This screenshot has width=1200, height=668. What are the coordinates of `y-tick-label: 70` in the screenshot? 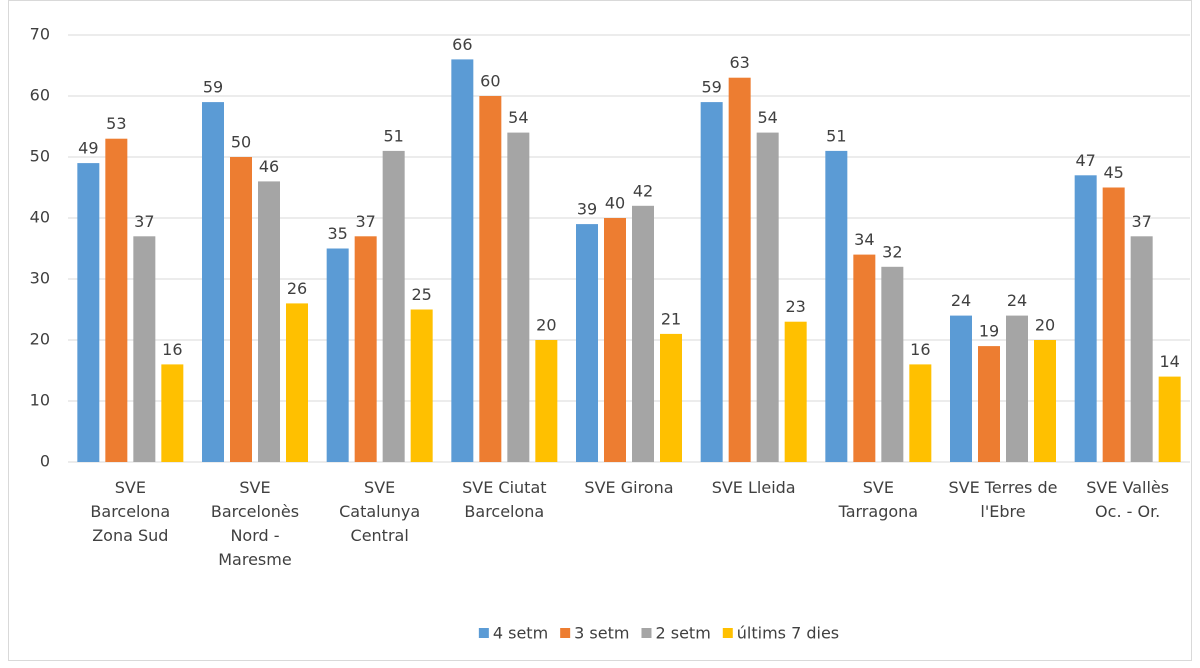 It's located at (40, 34).